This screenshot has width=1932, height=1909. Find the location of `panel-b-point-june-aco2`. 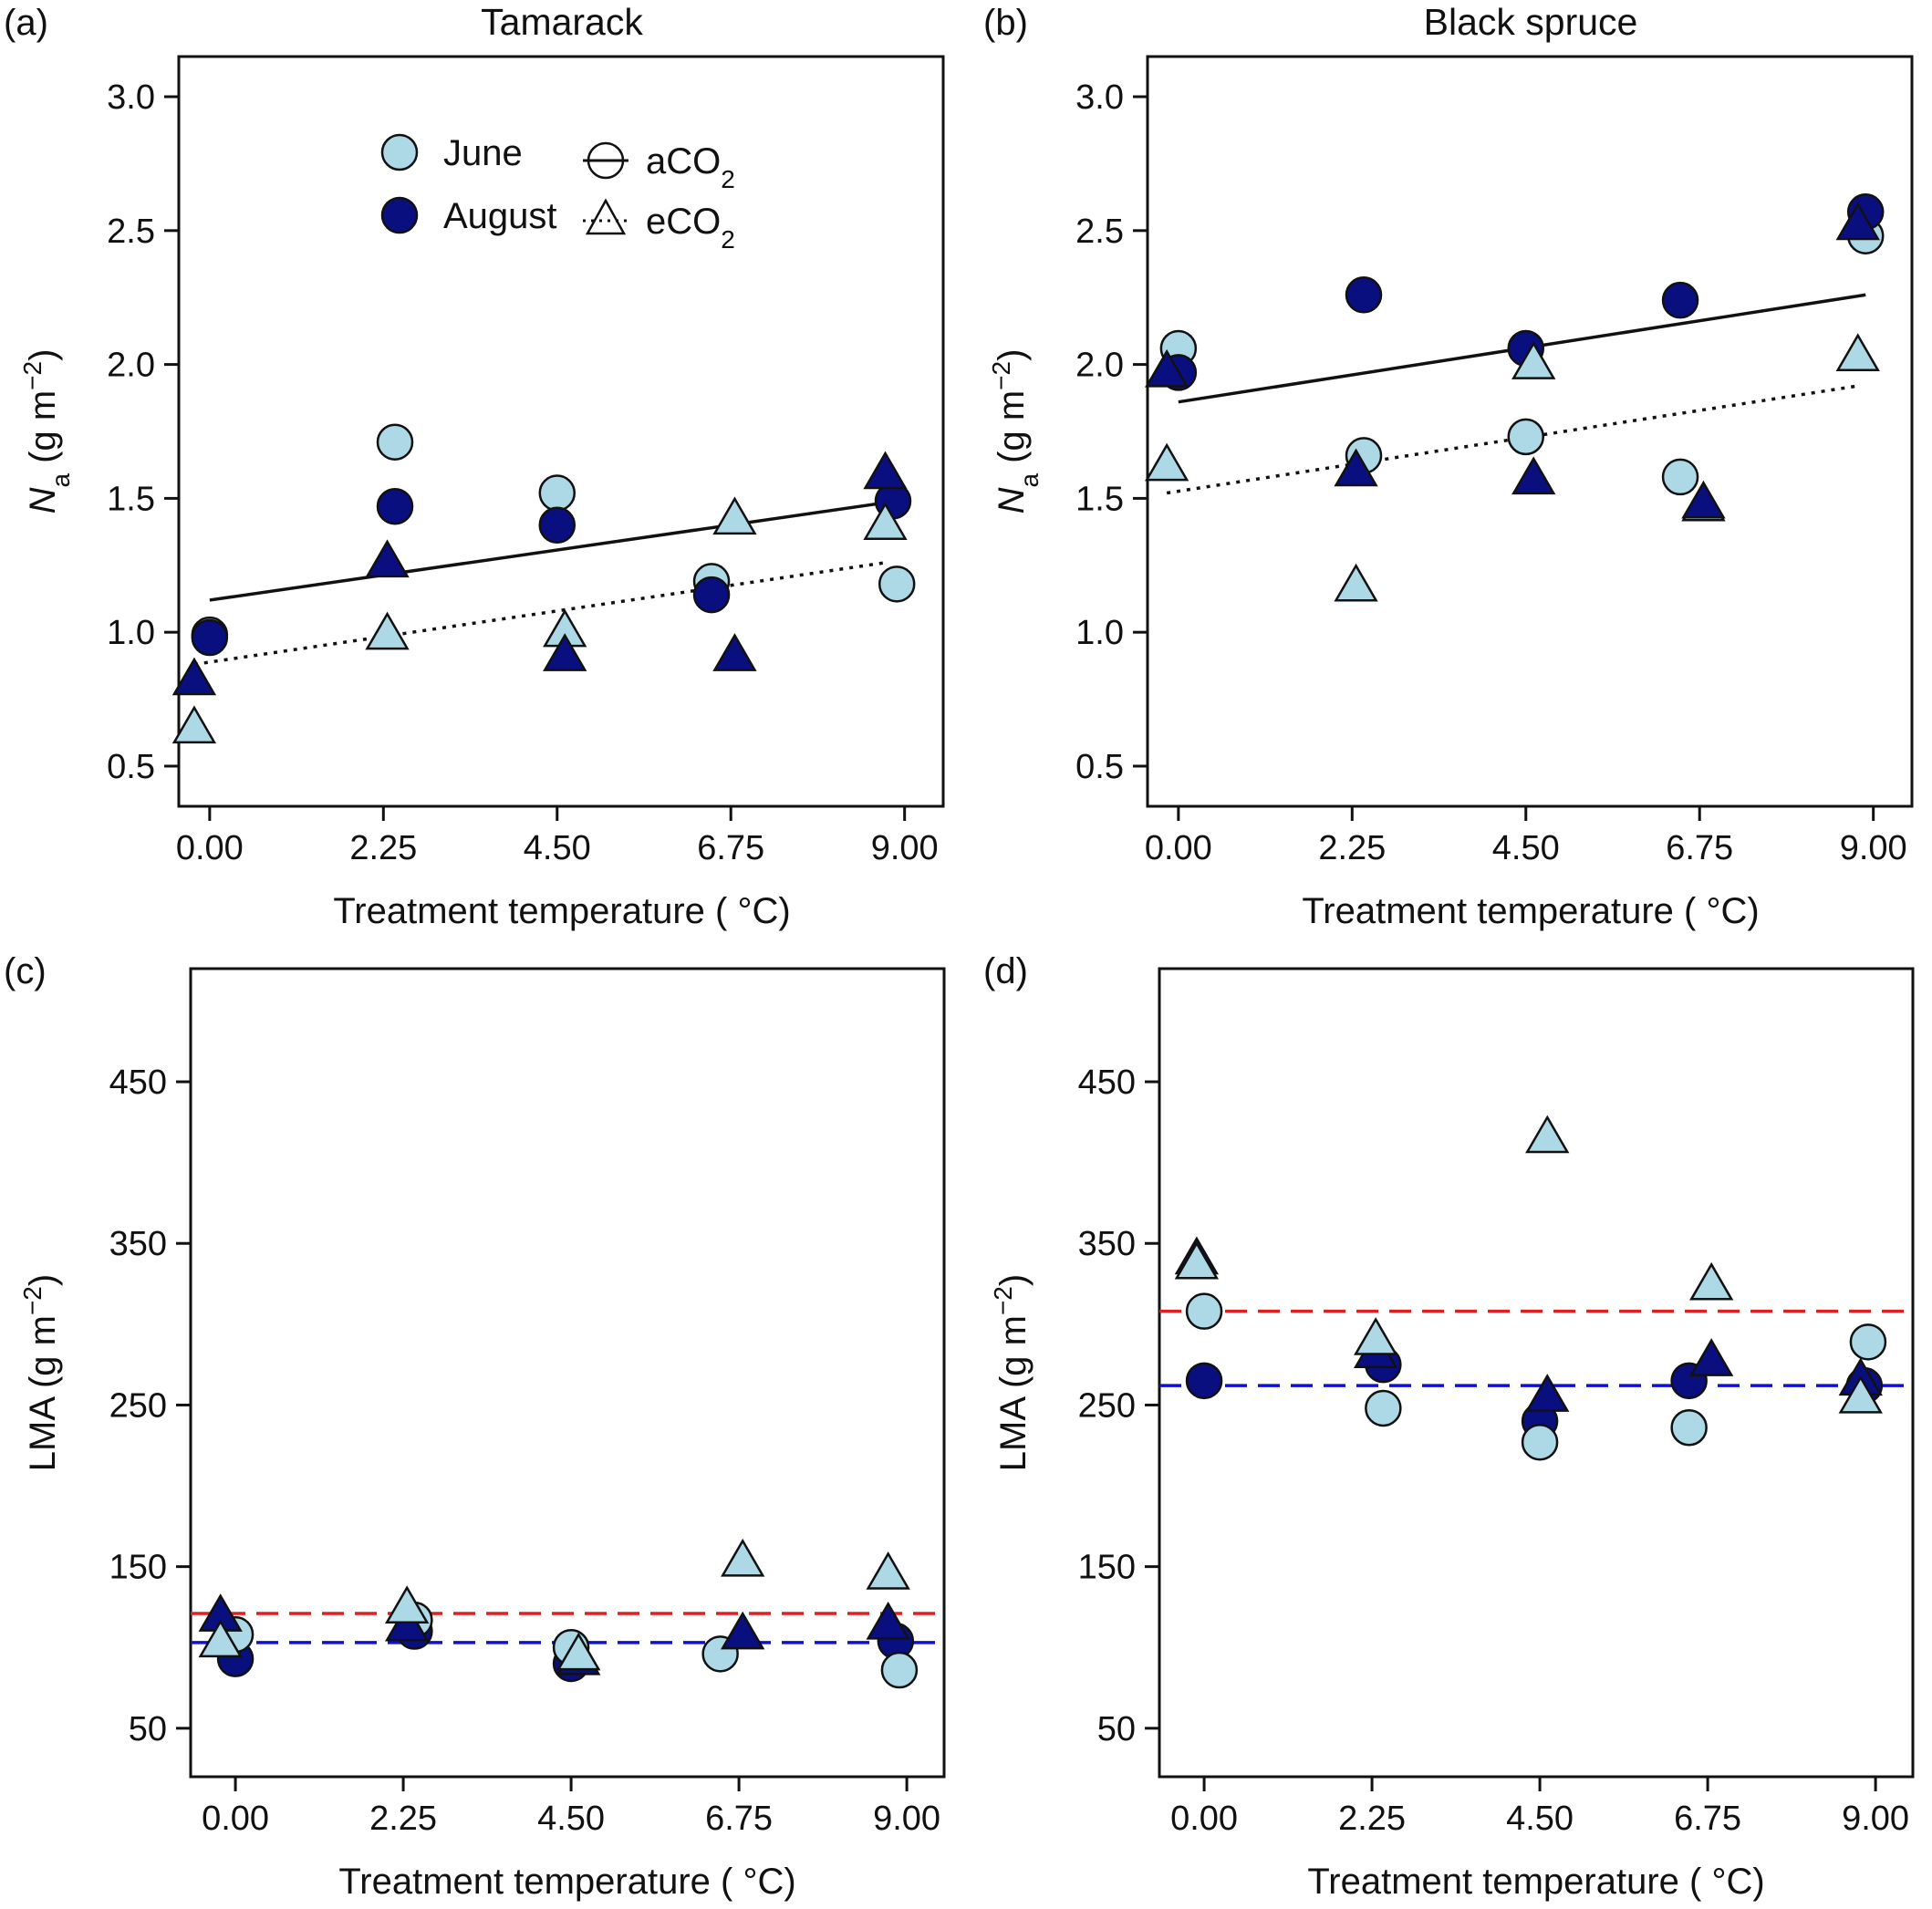

panel-b-point-june-aco2 is located at coordinates (1680, 477).